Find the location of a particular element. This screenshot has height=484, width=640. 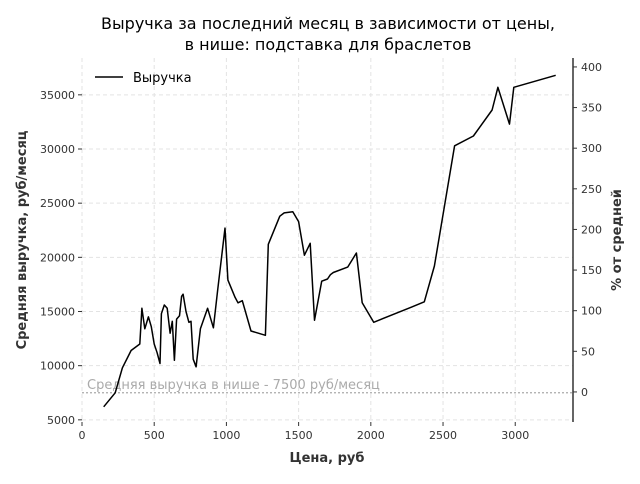

x-tick-label: 2000 is located at coordinates (371, 435).